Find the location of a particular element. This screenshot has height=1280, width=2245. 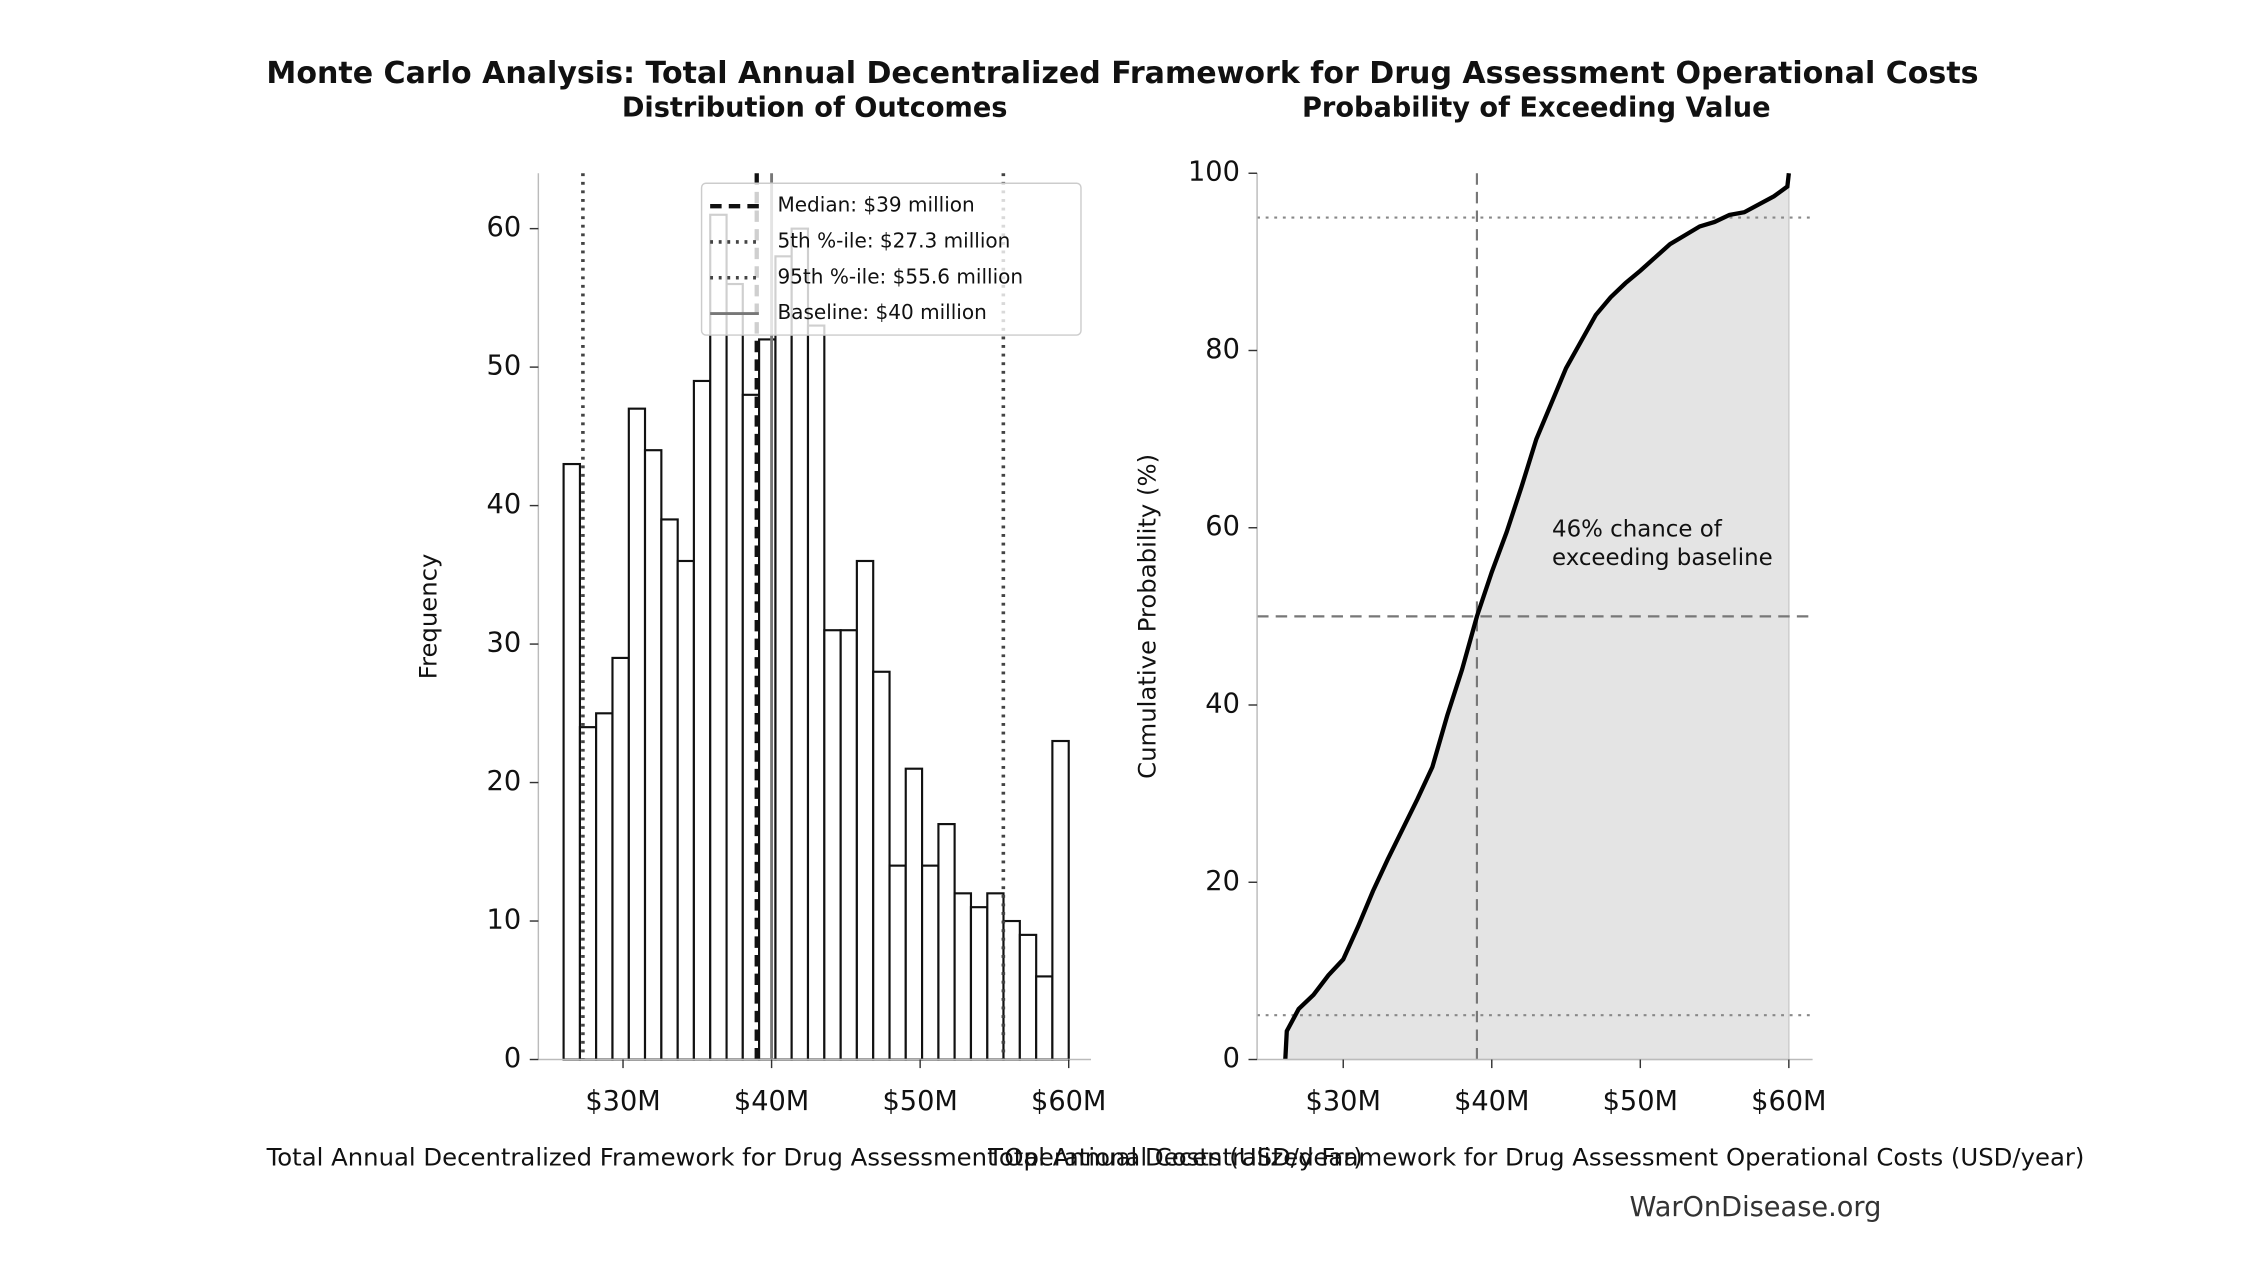

subtitle: Distribution of Outcomes is located at coordinates (815, 107).